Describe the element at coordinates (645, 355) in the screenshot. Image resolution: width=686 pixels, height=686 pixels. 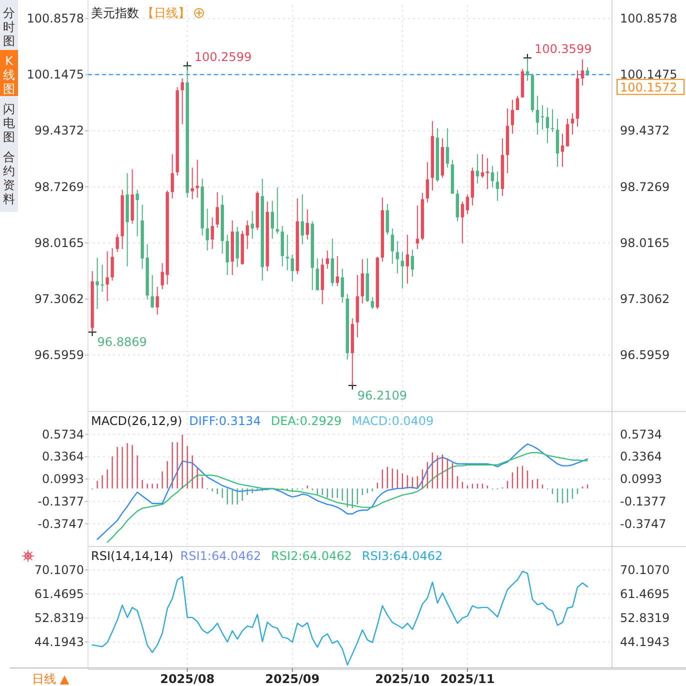
I see `y2-tick-label: 96.5959` at that location.